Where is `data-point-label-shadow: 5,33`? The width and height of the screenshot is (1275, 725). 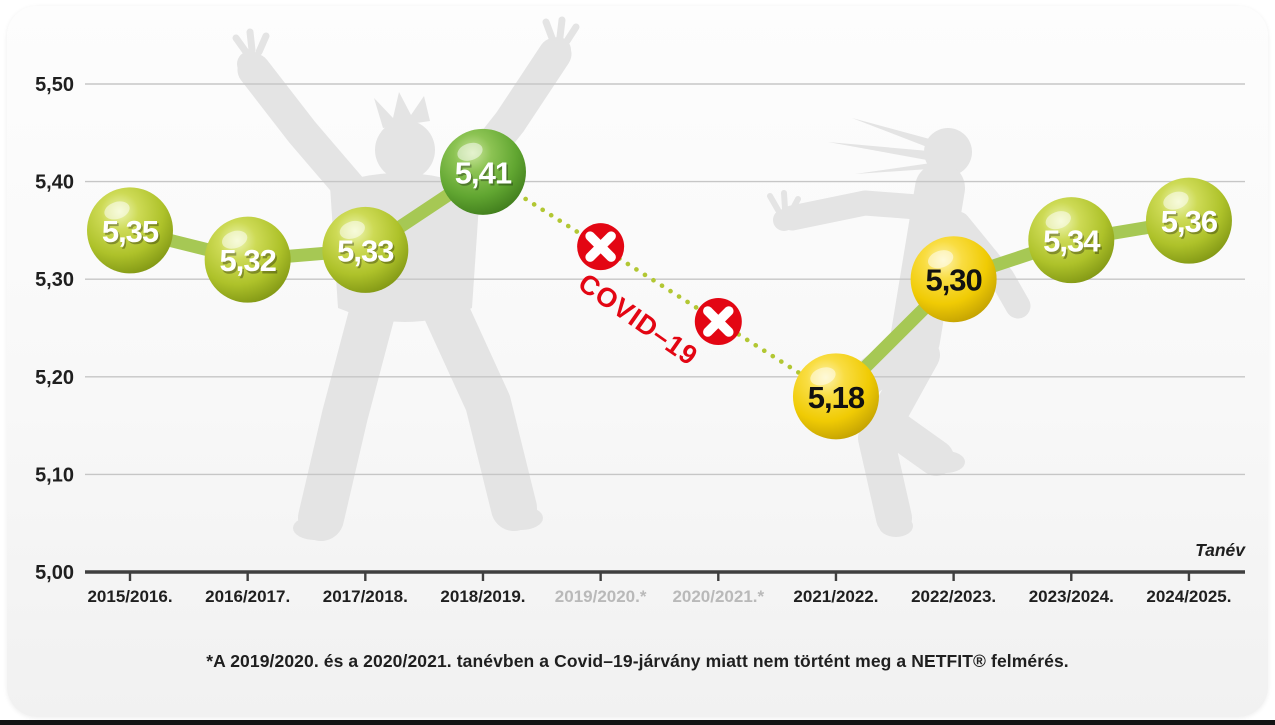
data-point-label-shadow: 5,33 is located at coordinates (367, 253).